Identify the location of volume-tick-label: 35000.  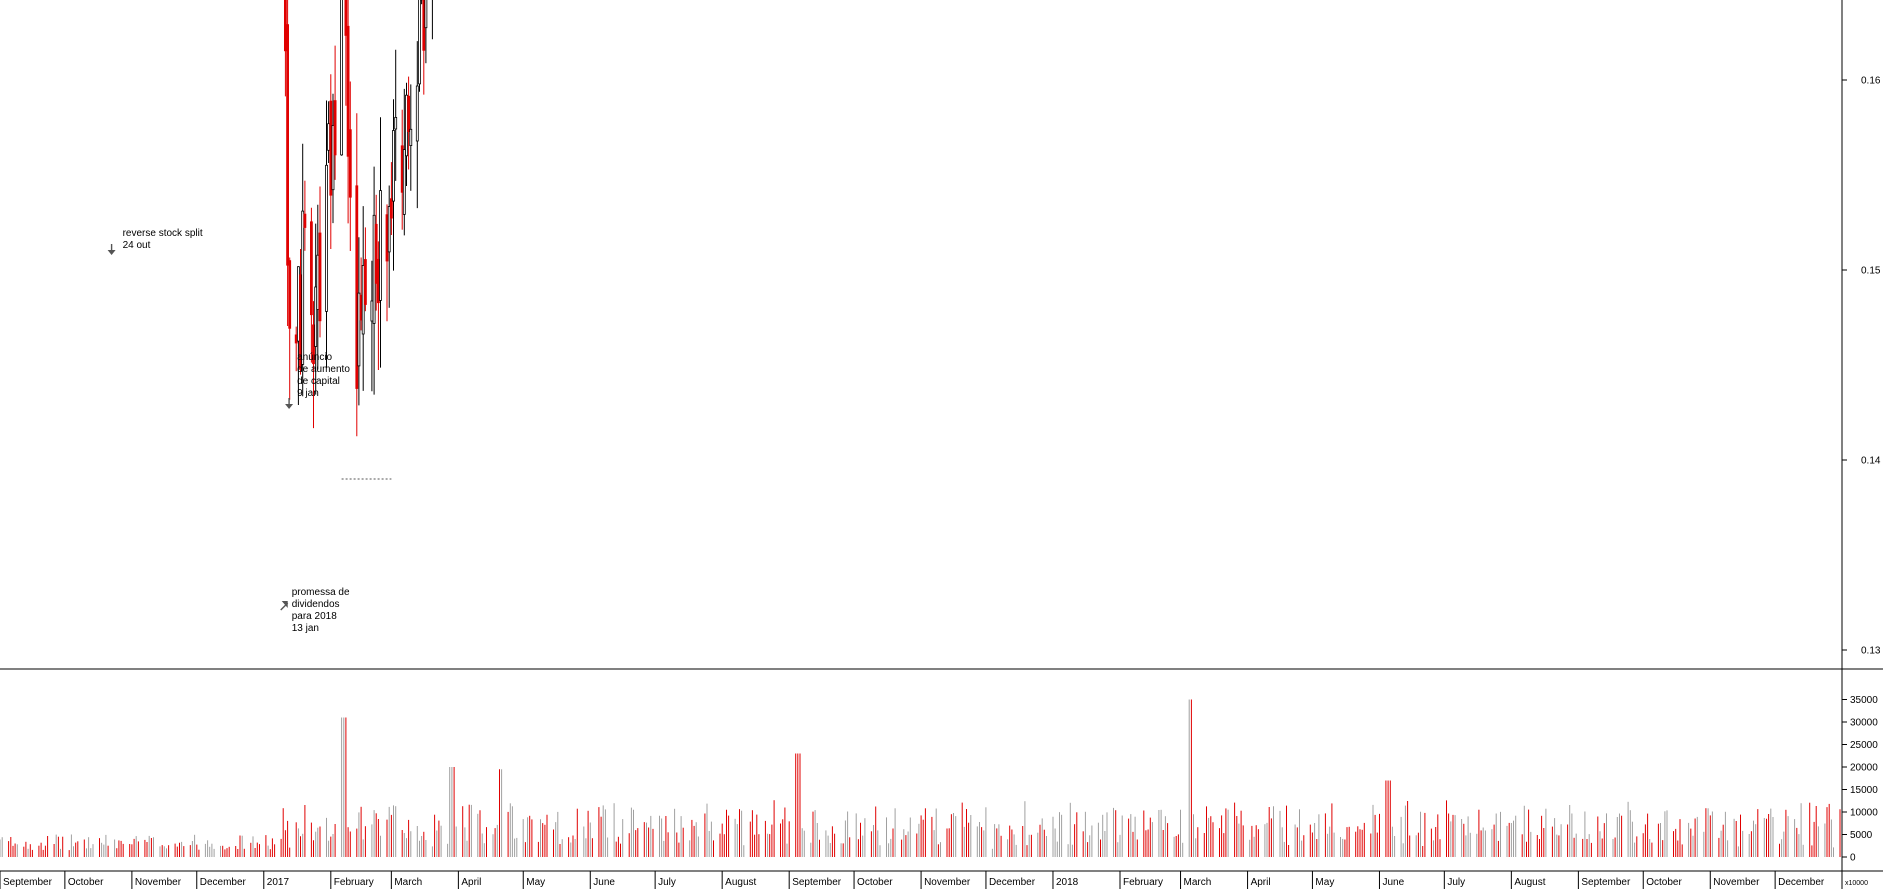
(1864, 700).